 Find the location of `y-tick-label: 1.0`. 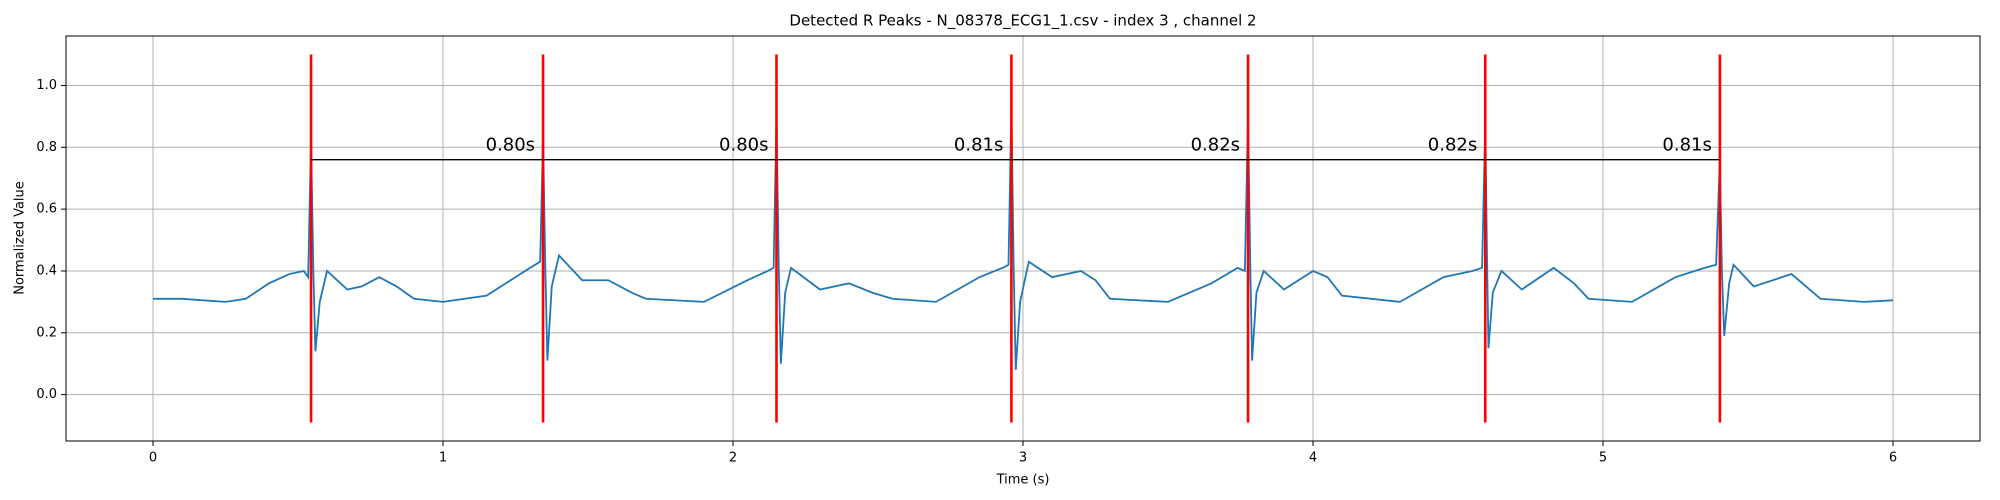

y-tick-label: 1.0 is located at coordinates (46, 85).